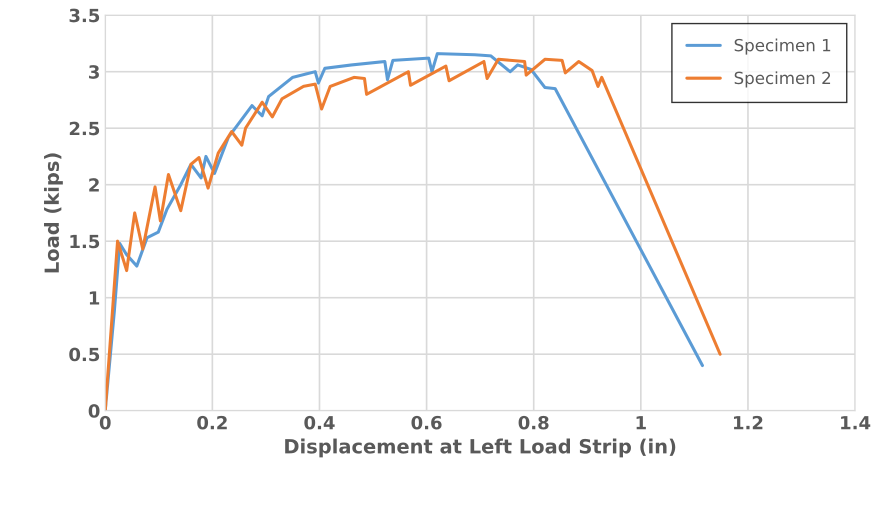 The image size is (877, 507). Describe the element at coordinates (94, 411) in the screenshot. I see `y-tick-label: 0` at that location.